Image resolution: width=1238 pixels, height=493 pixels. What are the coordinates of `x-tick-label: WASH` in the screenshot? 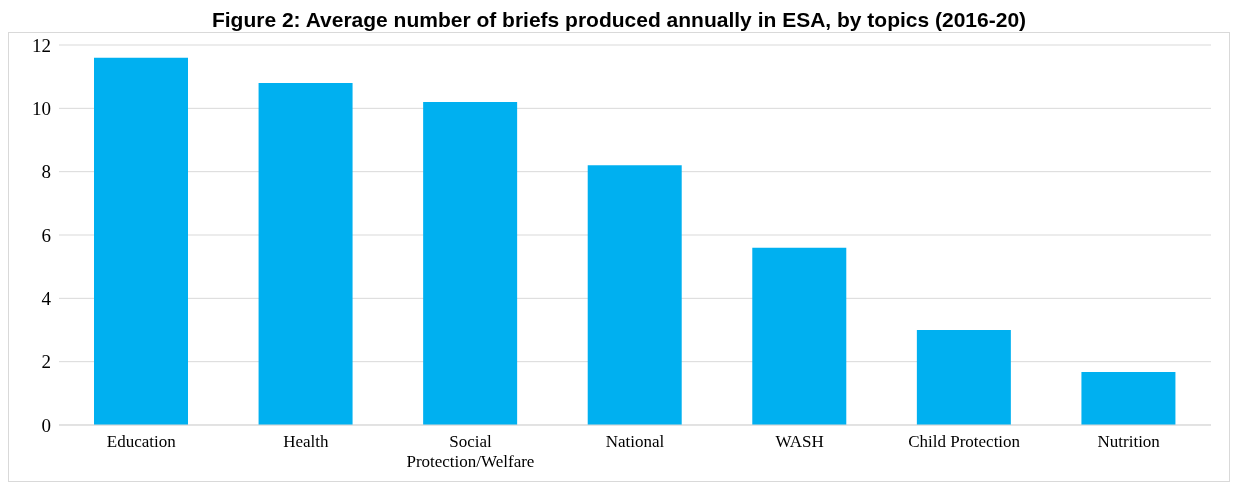 It's located at (799, 441).